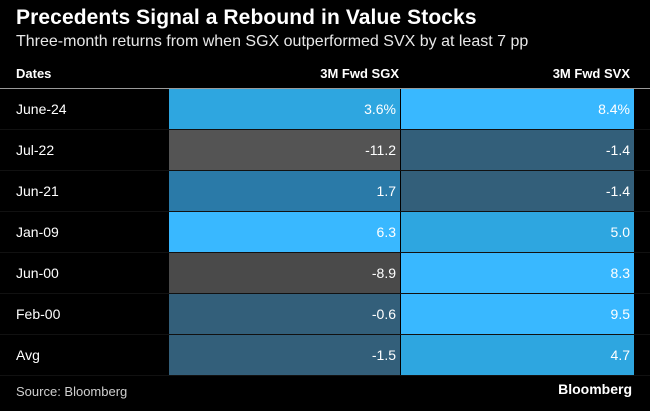  Describe the element at coordinates (517, 109) in the screenshot. I see `svx-cell: 8.4%` at that location.